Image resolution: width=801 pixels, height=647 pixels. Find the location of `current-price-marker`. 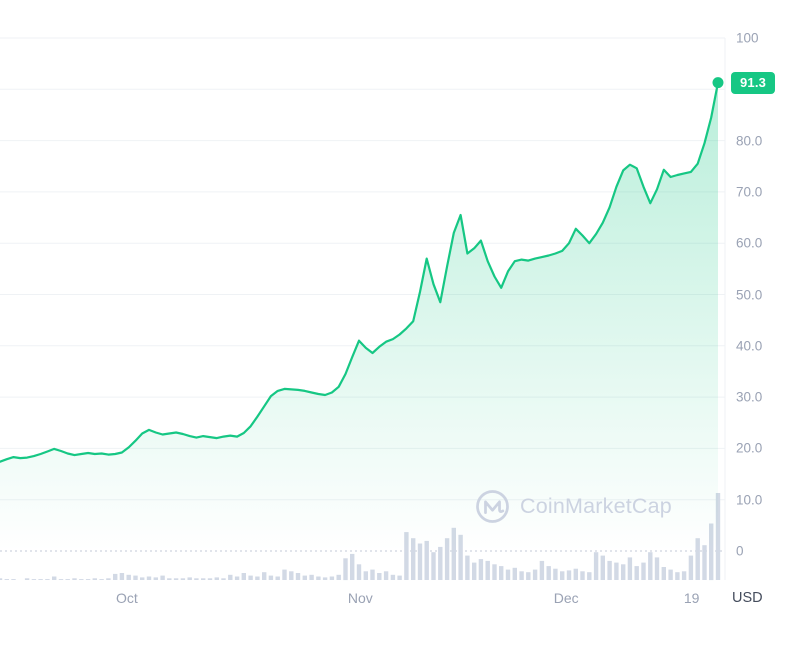

current-price-marker is located at coordinates (718, 83).